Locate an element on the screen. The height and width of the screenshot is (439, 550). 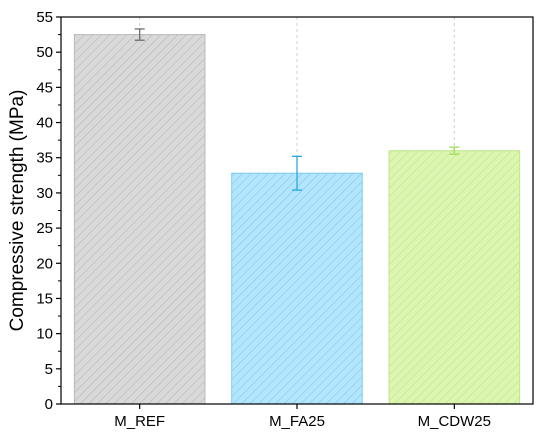
y-tick-label: 0 is located at coordinates (49, 404).